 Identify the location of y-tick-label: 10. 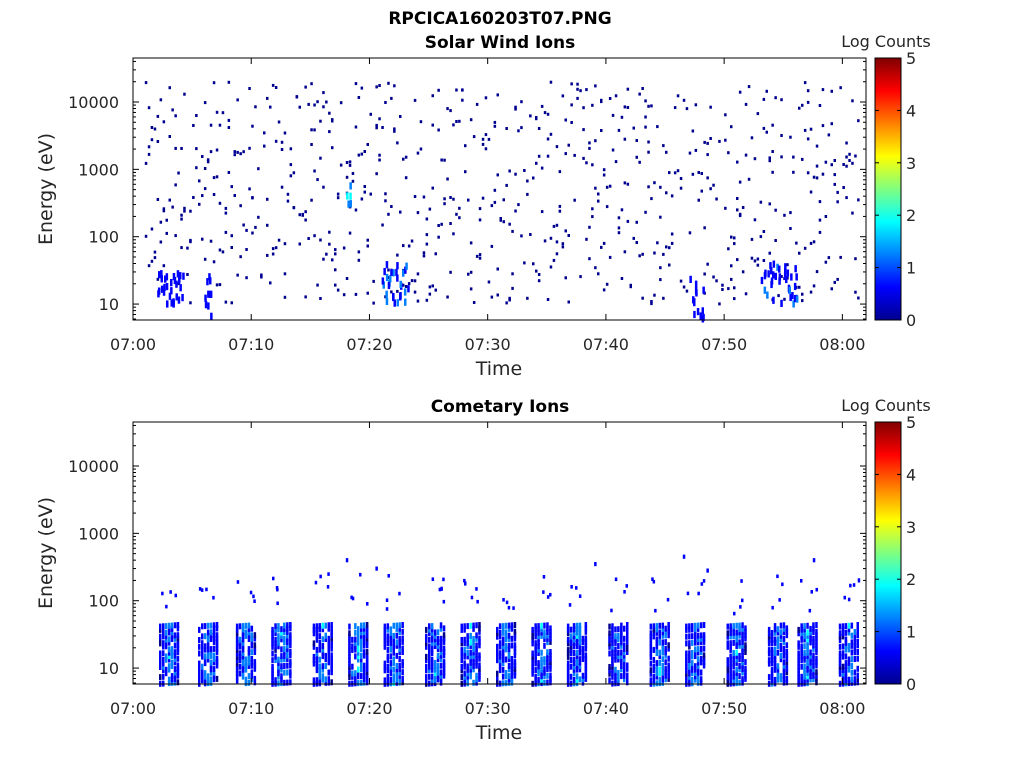
(109, 304).